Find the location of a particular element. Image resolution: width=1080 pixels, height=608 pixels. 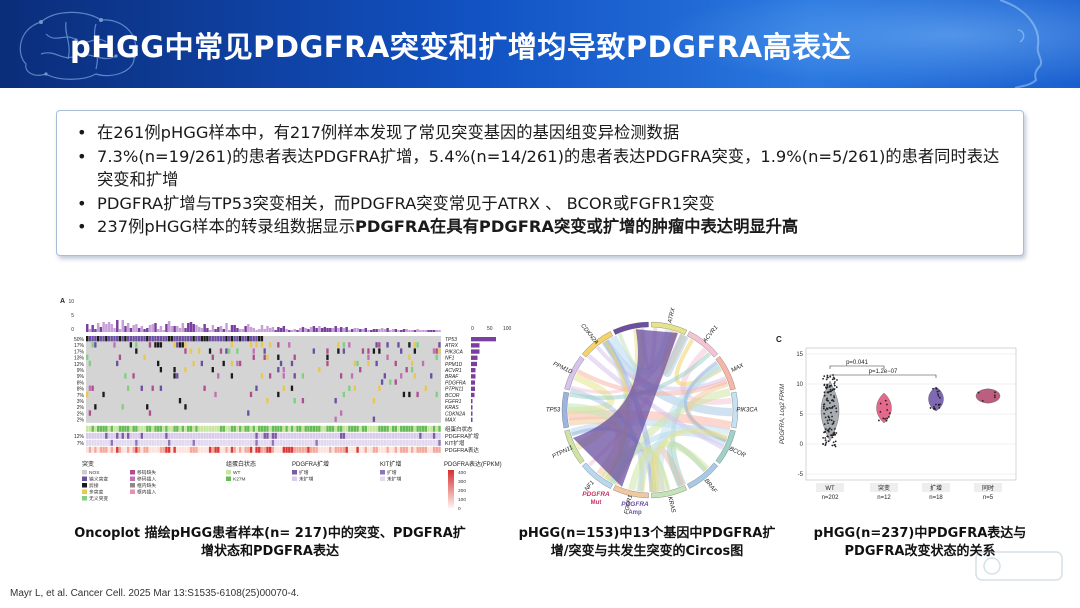

legend-kit-amp-title: KIT扩增 is located at coordinates (390, 464).